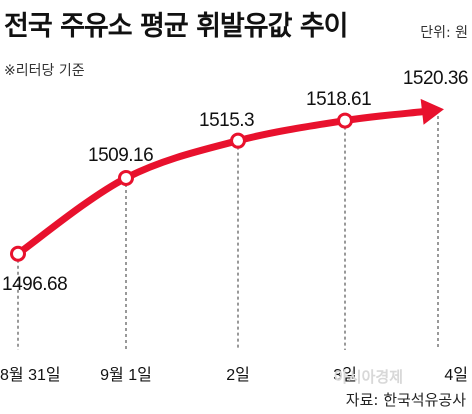 The height and width of the screenshot is (414, 472). I want to click on x-tick-0: 8월 31일, so click(30, 375).